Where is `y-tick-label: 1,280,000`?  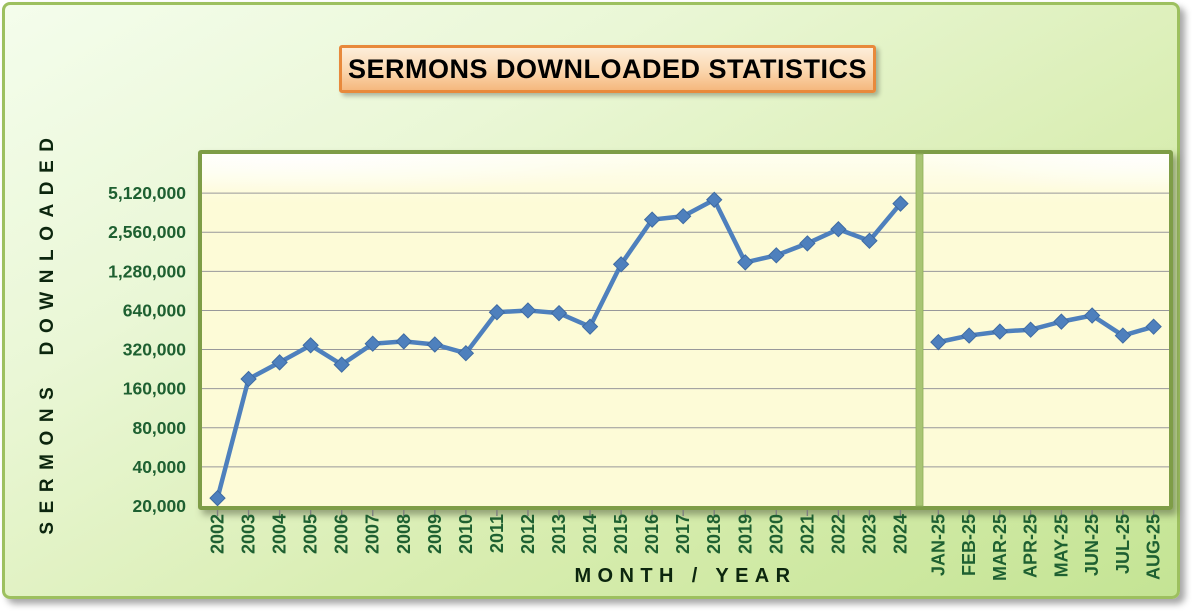 y-tick-label: 1,280,000 is located at coordinates (147, 271).